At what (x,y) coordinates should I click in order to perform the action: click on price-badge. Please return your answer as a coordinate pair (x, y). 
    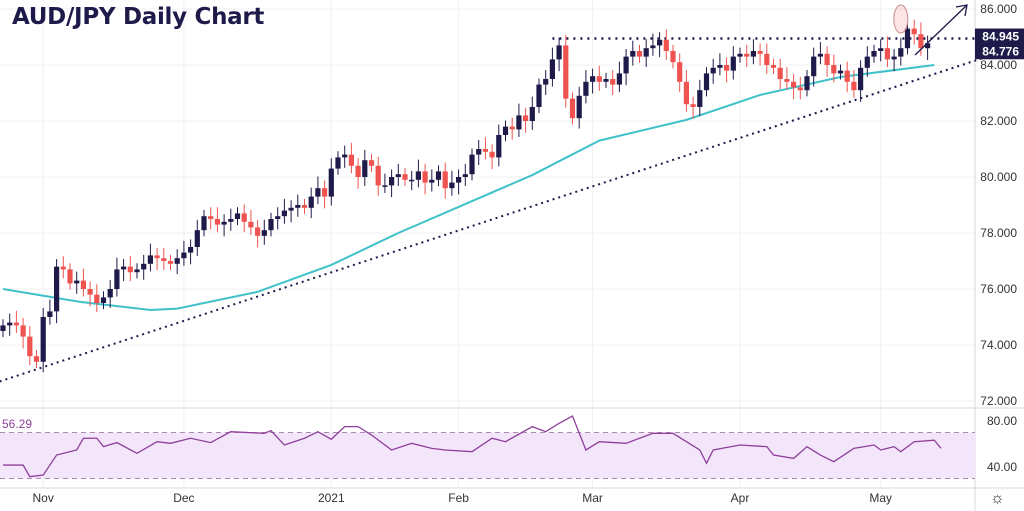
    Looking at the image, I should click on (999, 51).